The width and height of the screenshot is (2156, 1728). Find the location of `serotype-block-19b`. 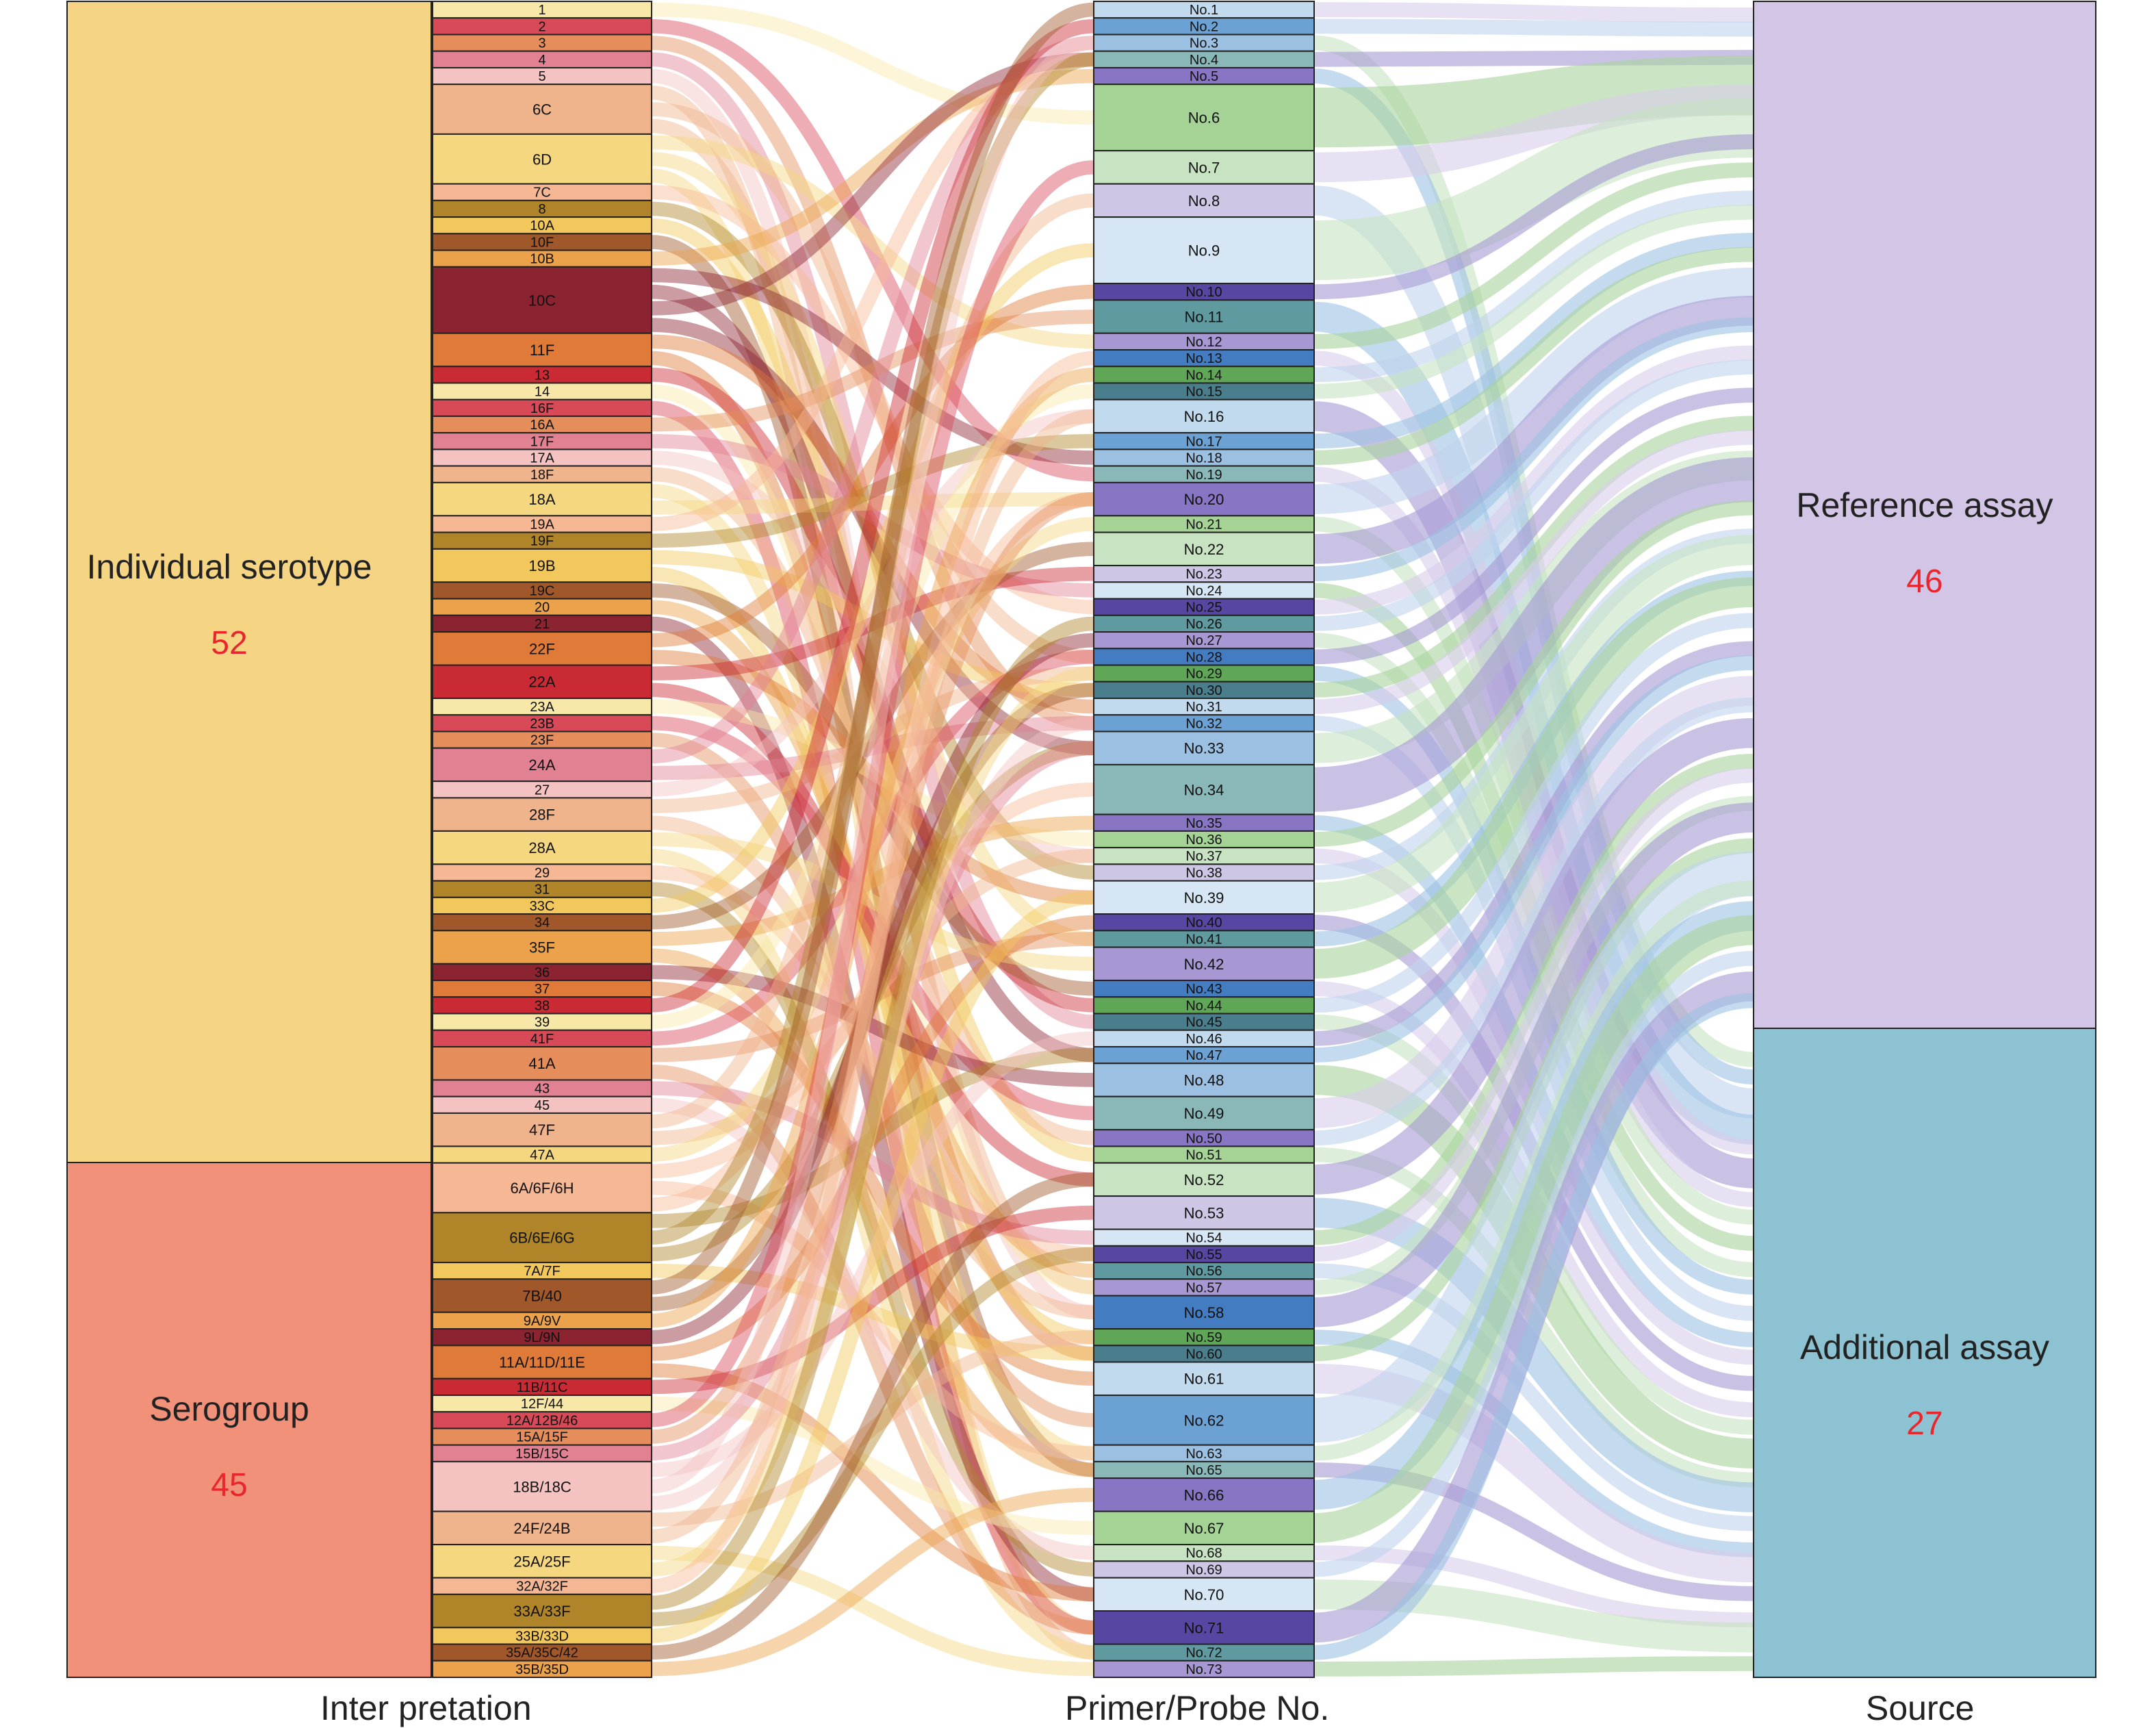

serotype-block-19b is located at coordinates (542, 565).